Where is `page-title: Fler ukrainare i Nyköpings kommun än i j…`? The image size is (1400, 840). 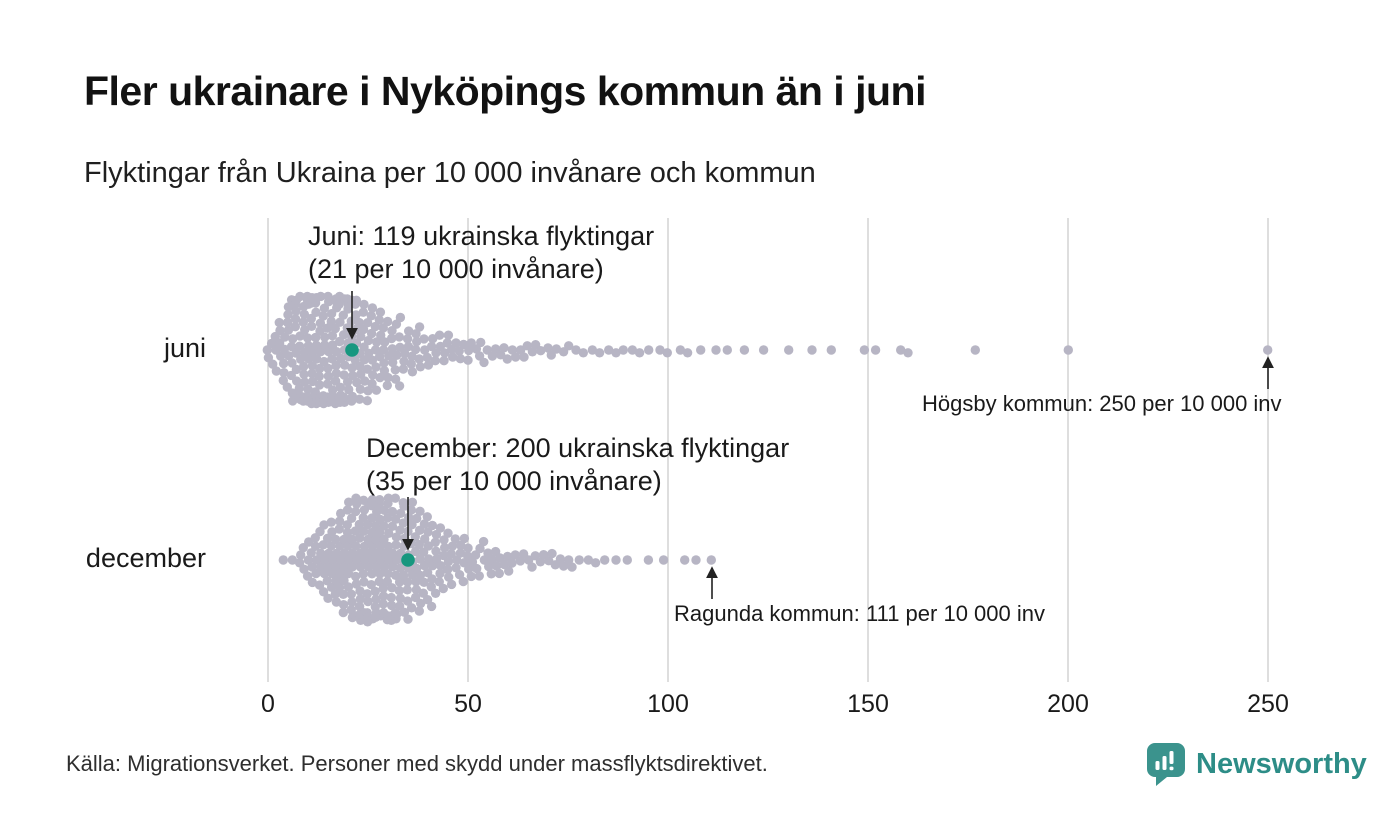 page-title: Fler ukrainare i Nyköpings kommun än i j… is located at coordinates (505, 91).